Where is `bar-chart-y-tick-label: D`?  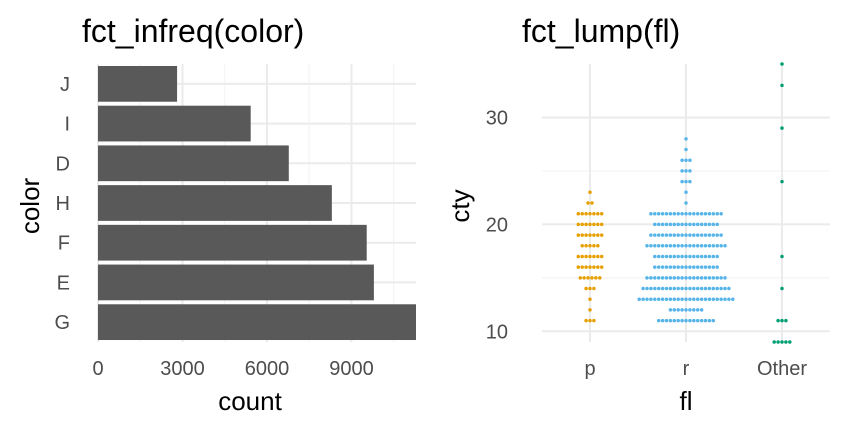
bar-chart-y-tick-label: D is located at coordinates (63, 164).